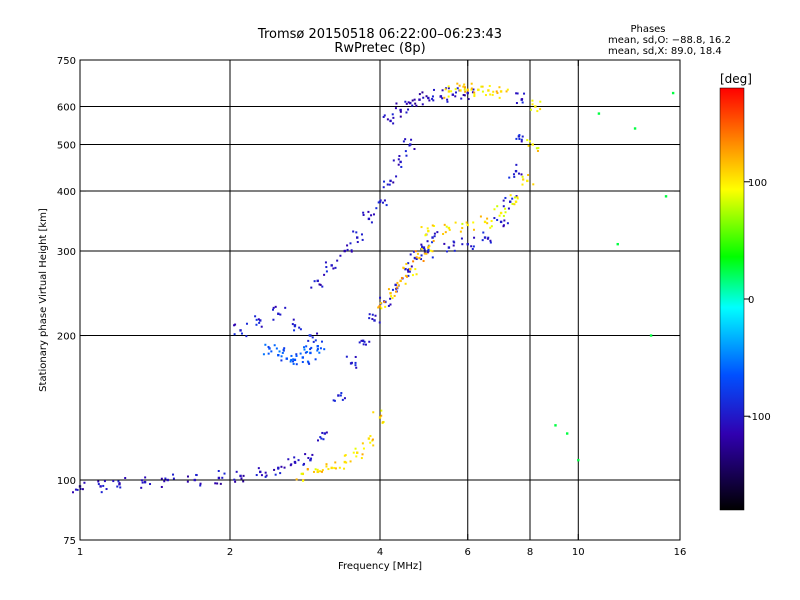  What do you see at coordinates (380, 566) in the screenshot?
I see `x-axis-label: Frequency [MHz]` at bounding box center [380, 566].